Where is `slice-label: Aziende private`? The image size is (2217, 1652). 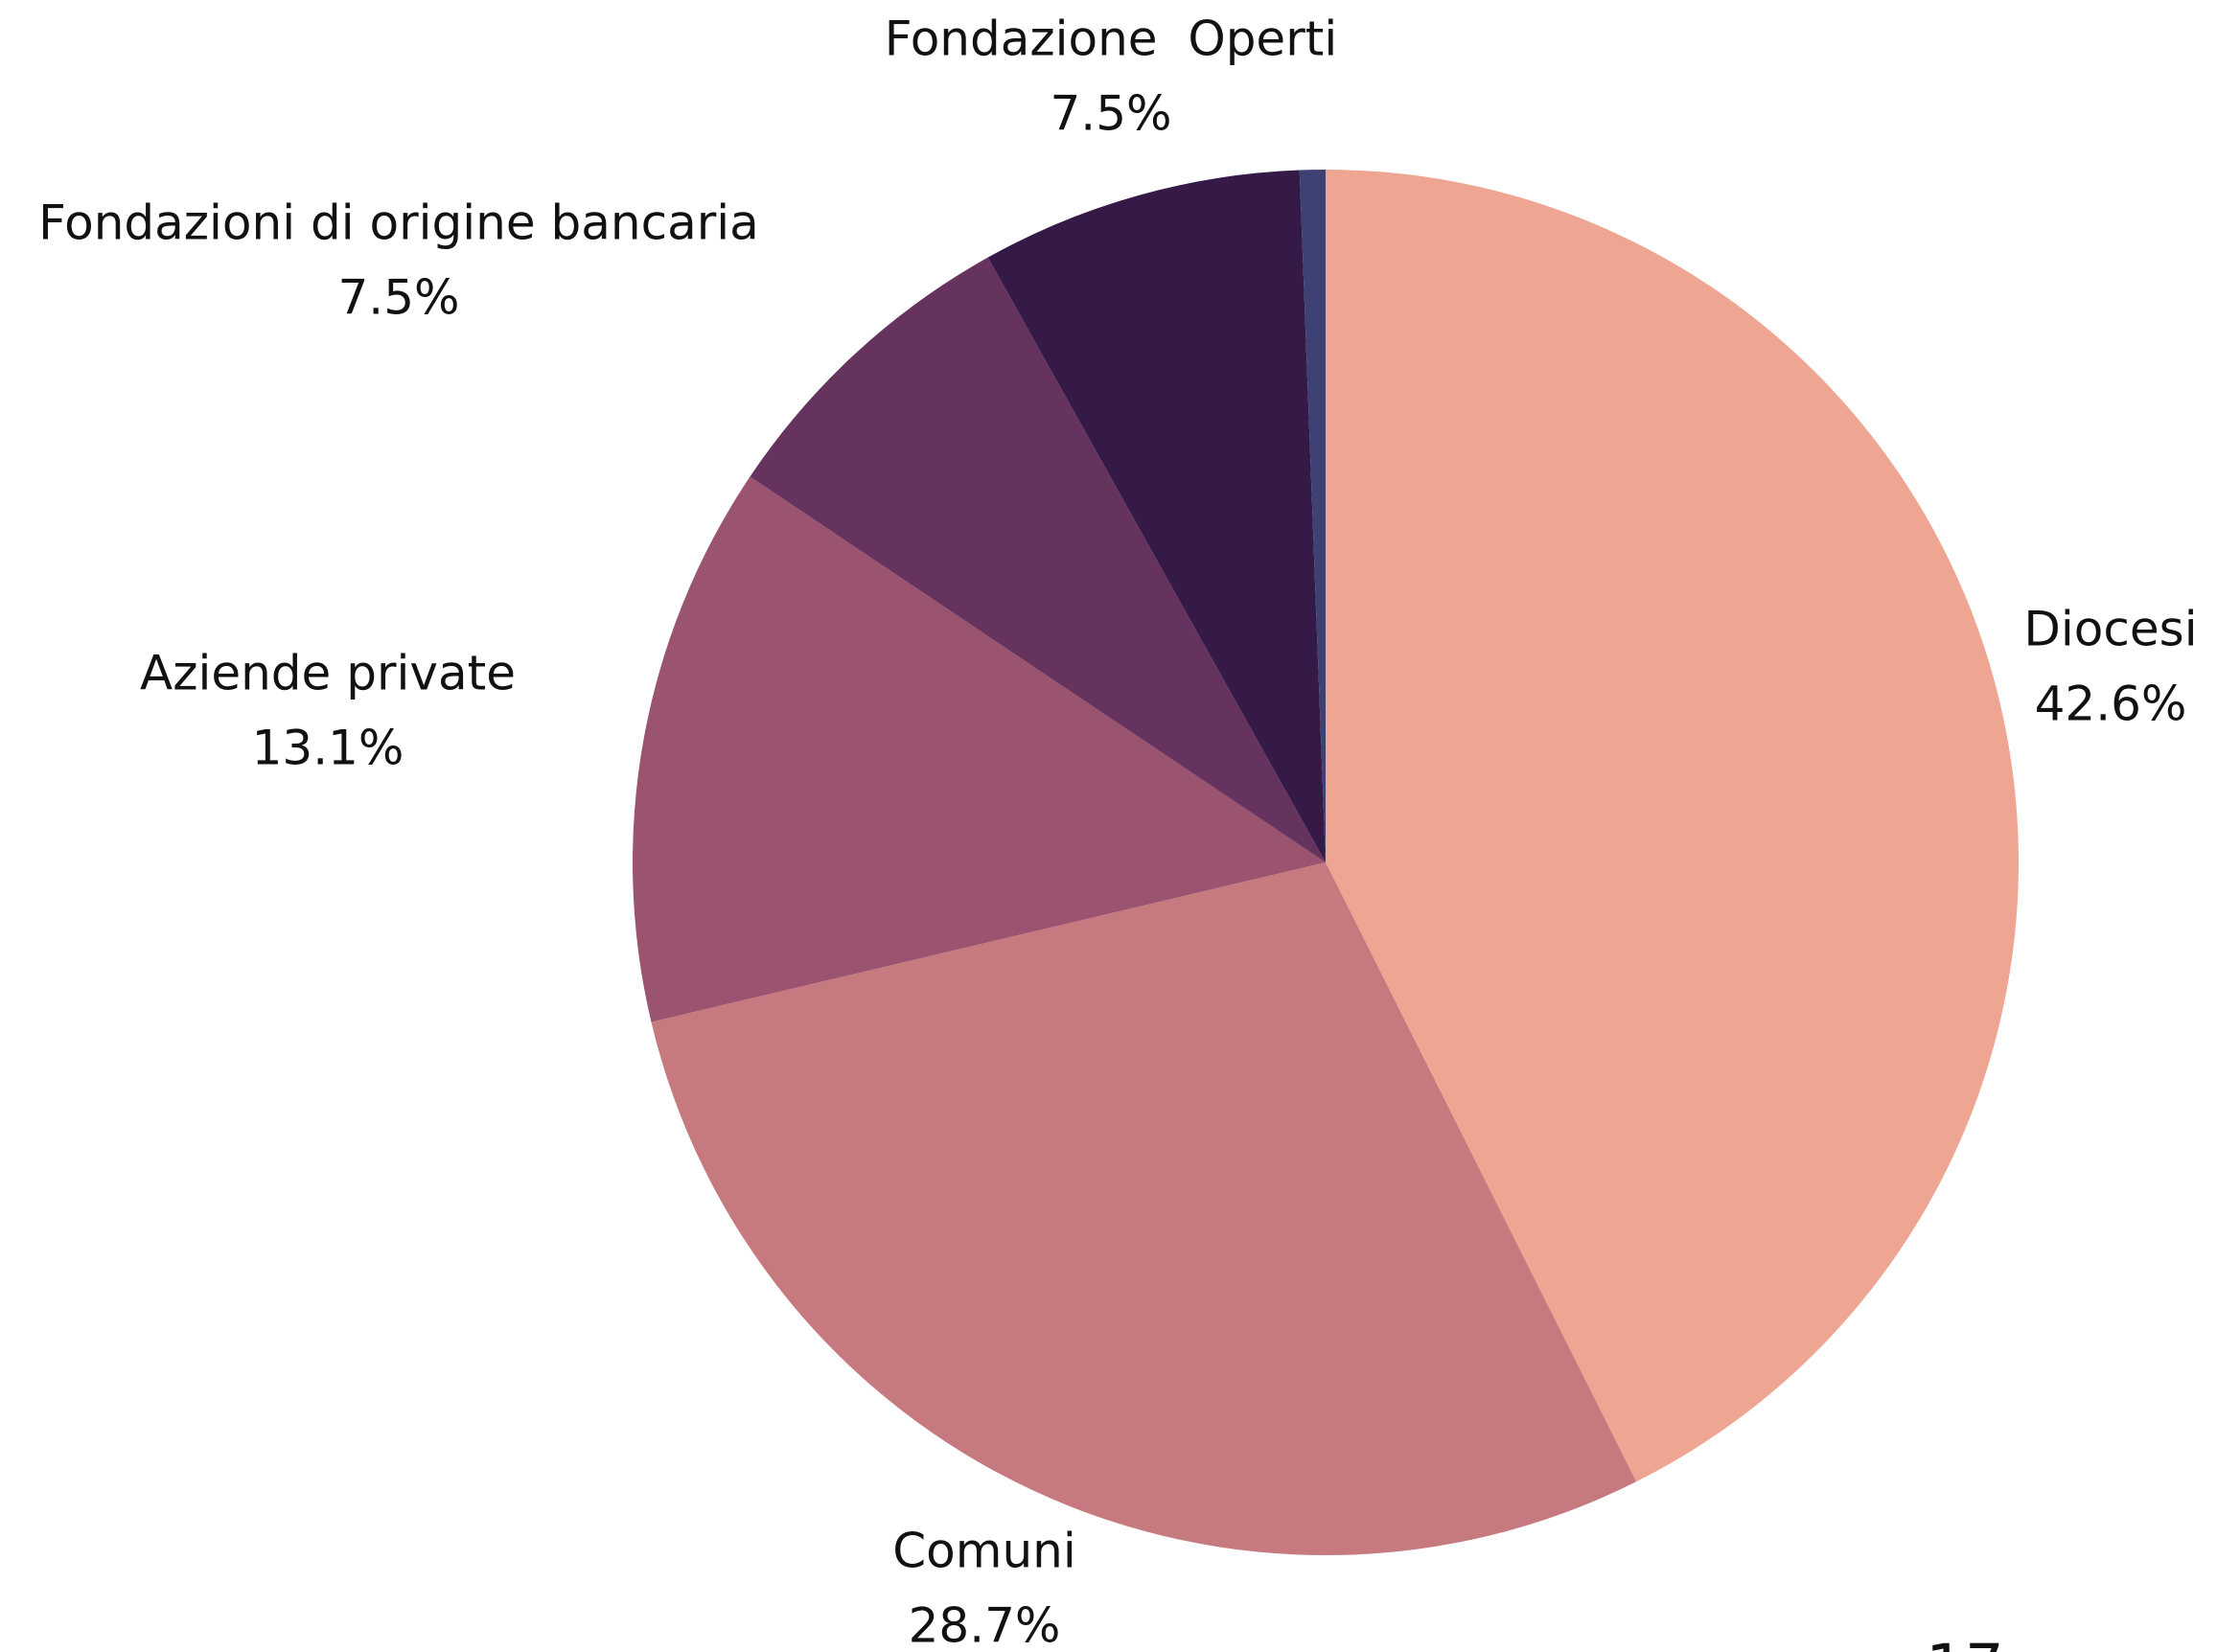 slice-label: Aziende private is located at coordinates (328, 673).